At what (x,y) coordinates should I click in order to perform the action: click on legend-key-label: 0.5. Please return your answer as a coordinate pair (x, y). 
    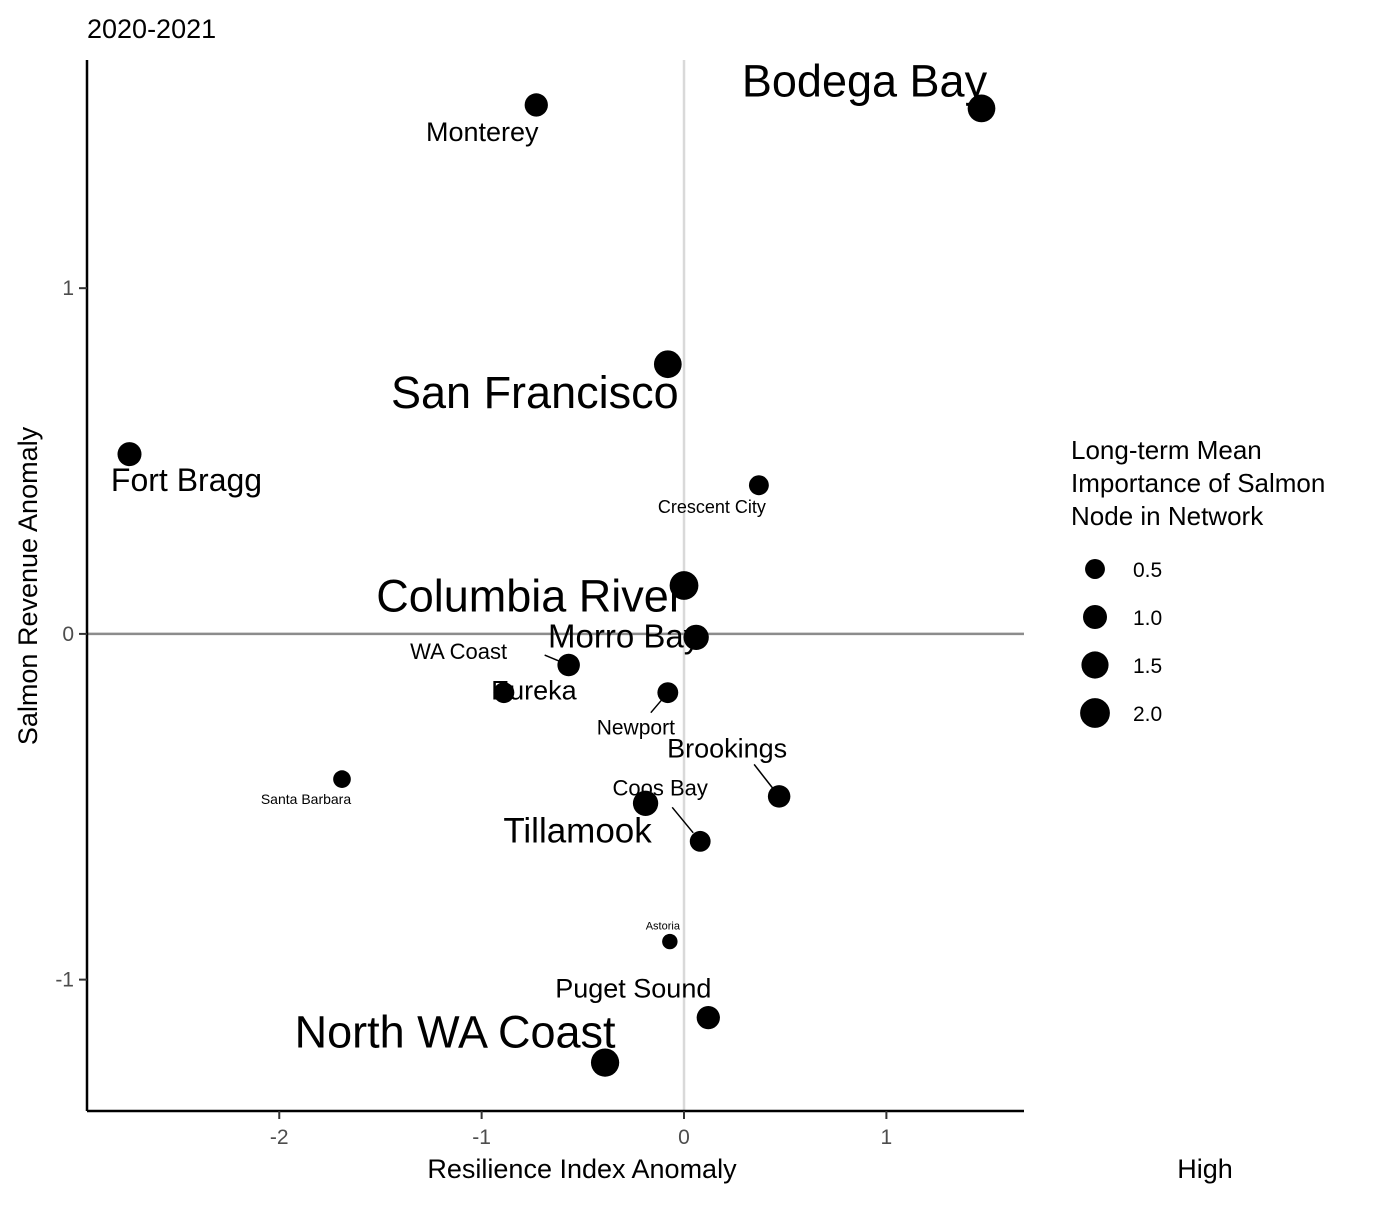
    Looking at the image, I should click on (1147, 570).